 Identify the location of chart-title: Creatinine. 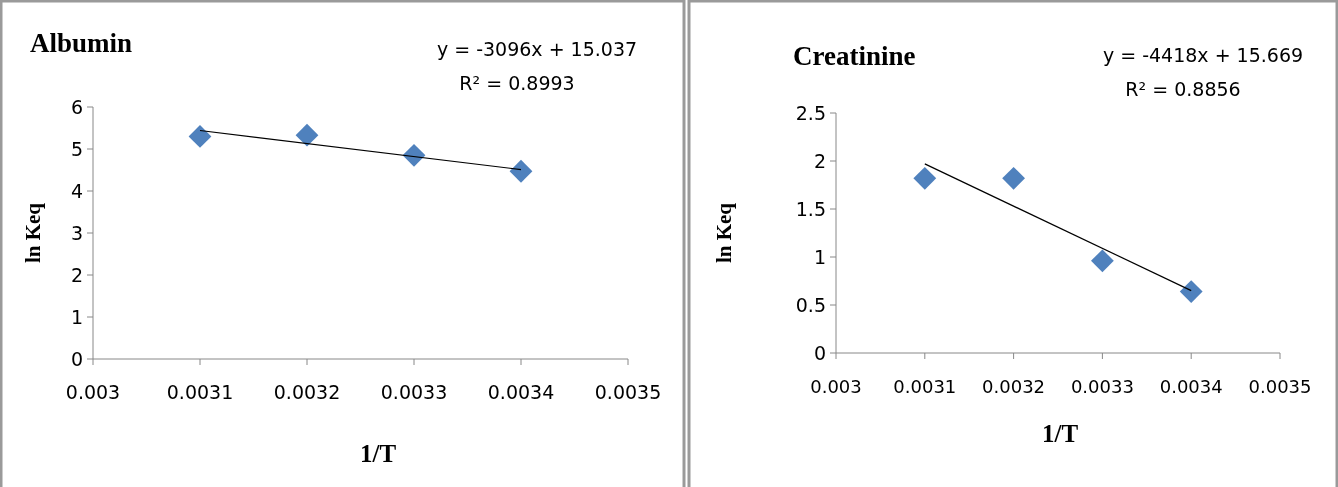
(854, 56).